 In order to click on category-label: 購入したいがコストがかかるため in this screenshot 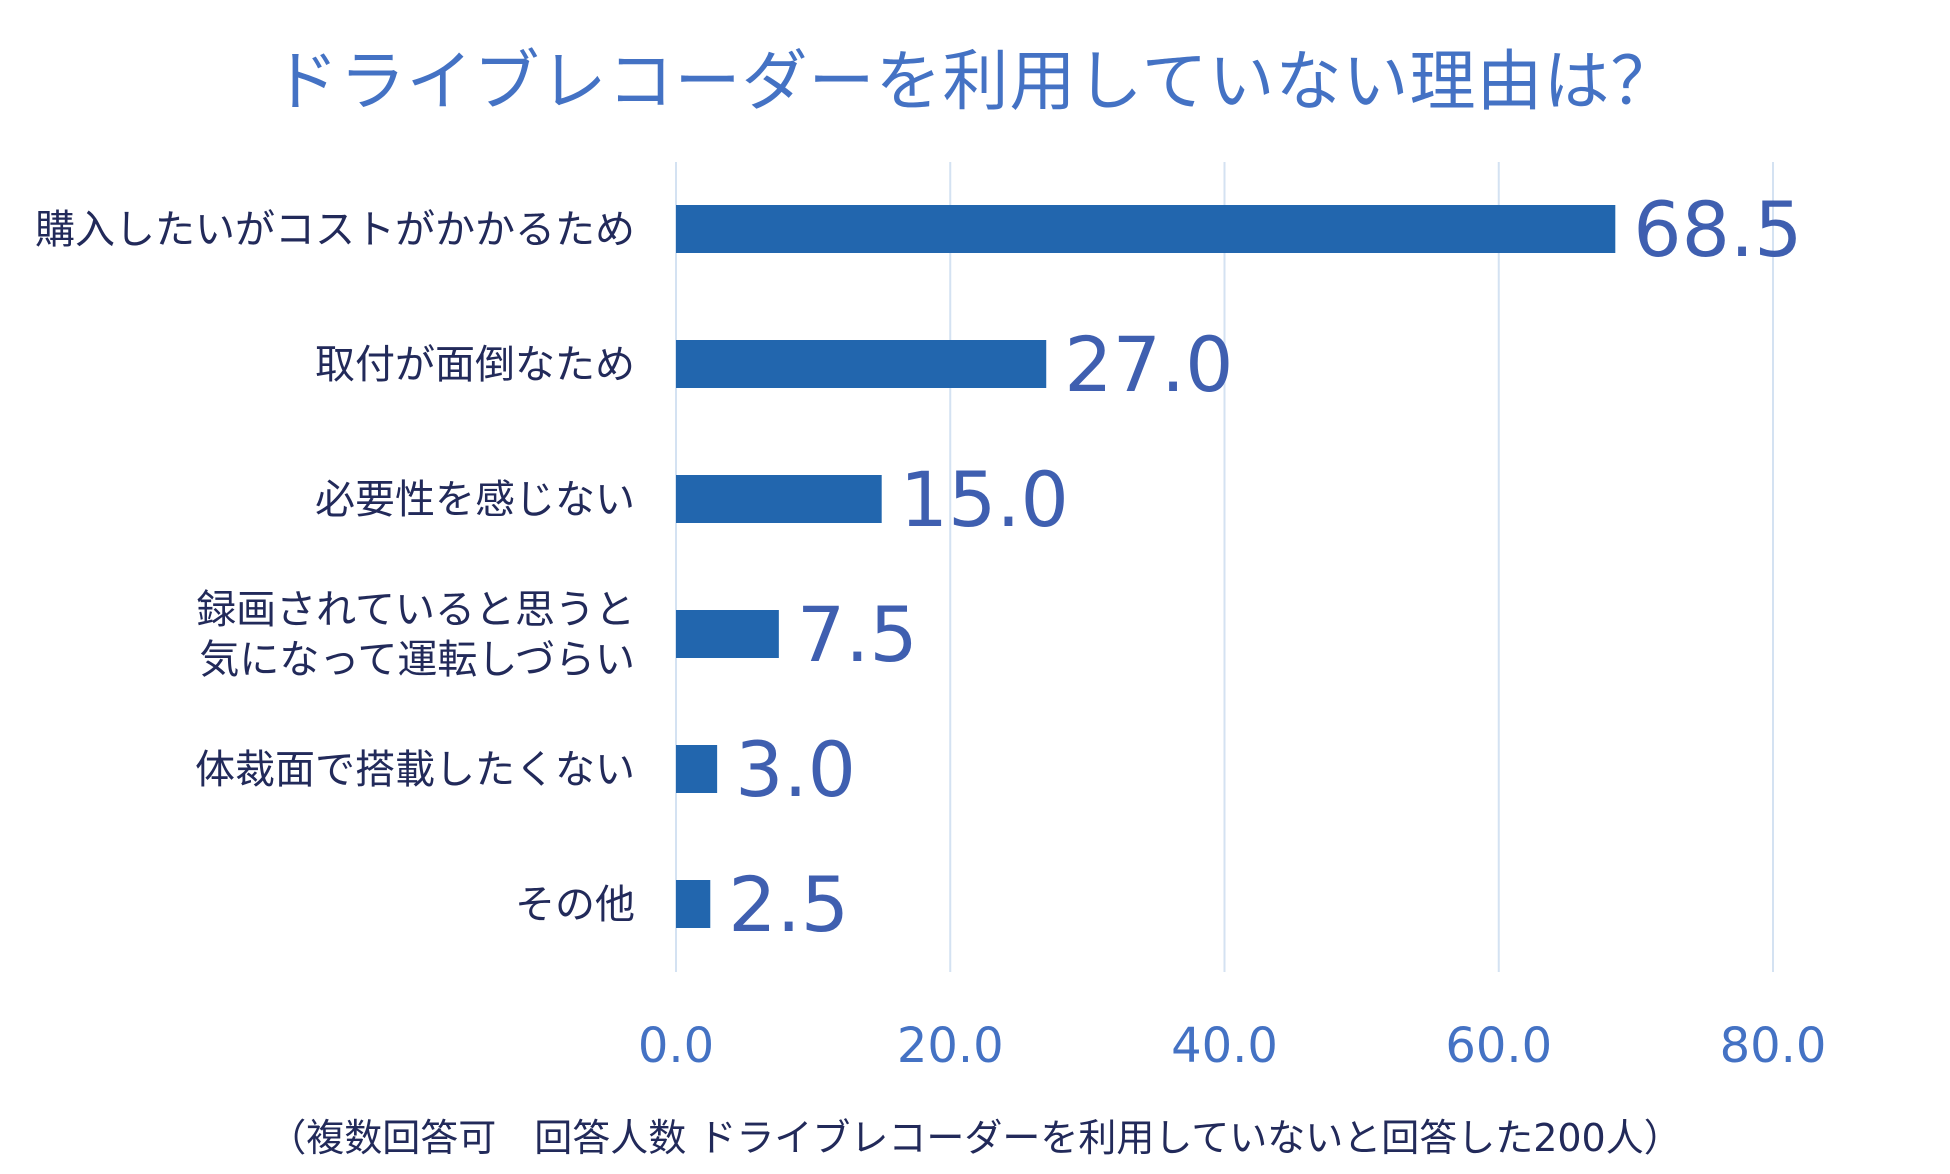, I will do `click(335, 230)`.